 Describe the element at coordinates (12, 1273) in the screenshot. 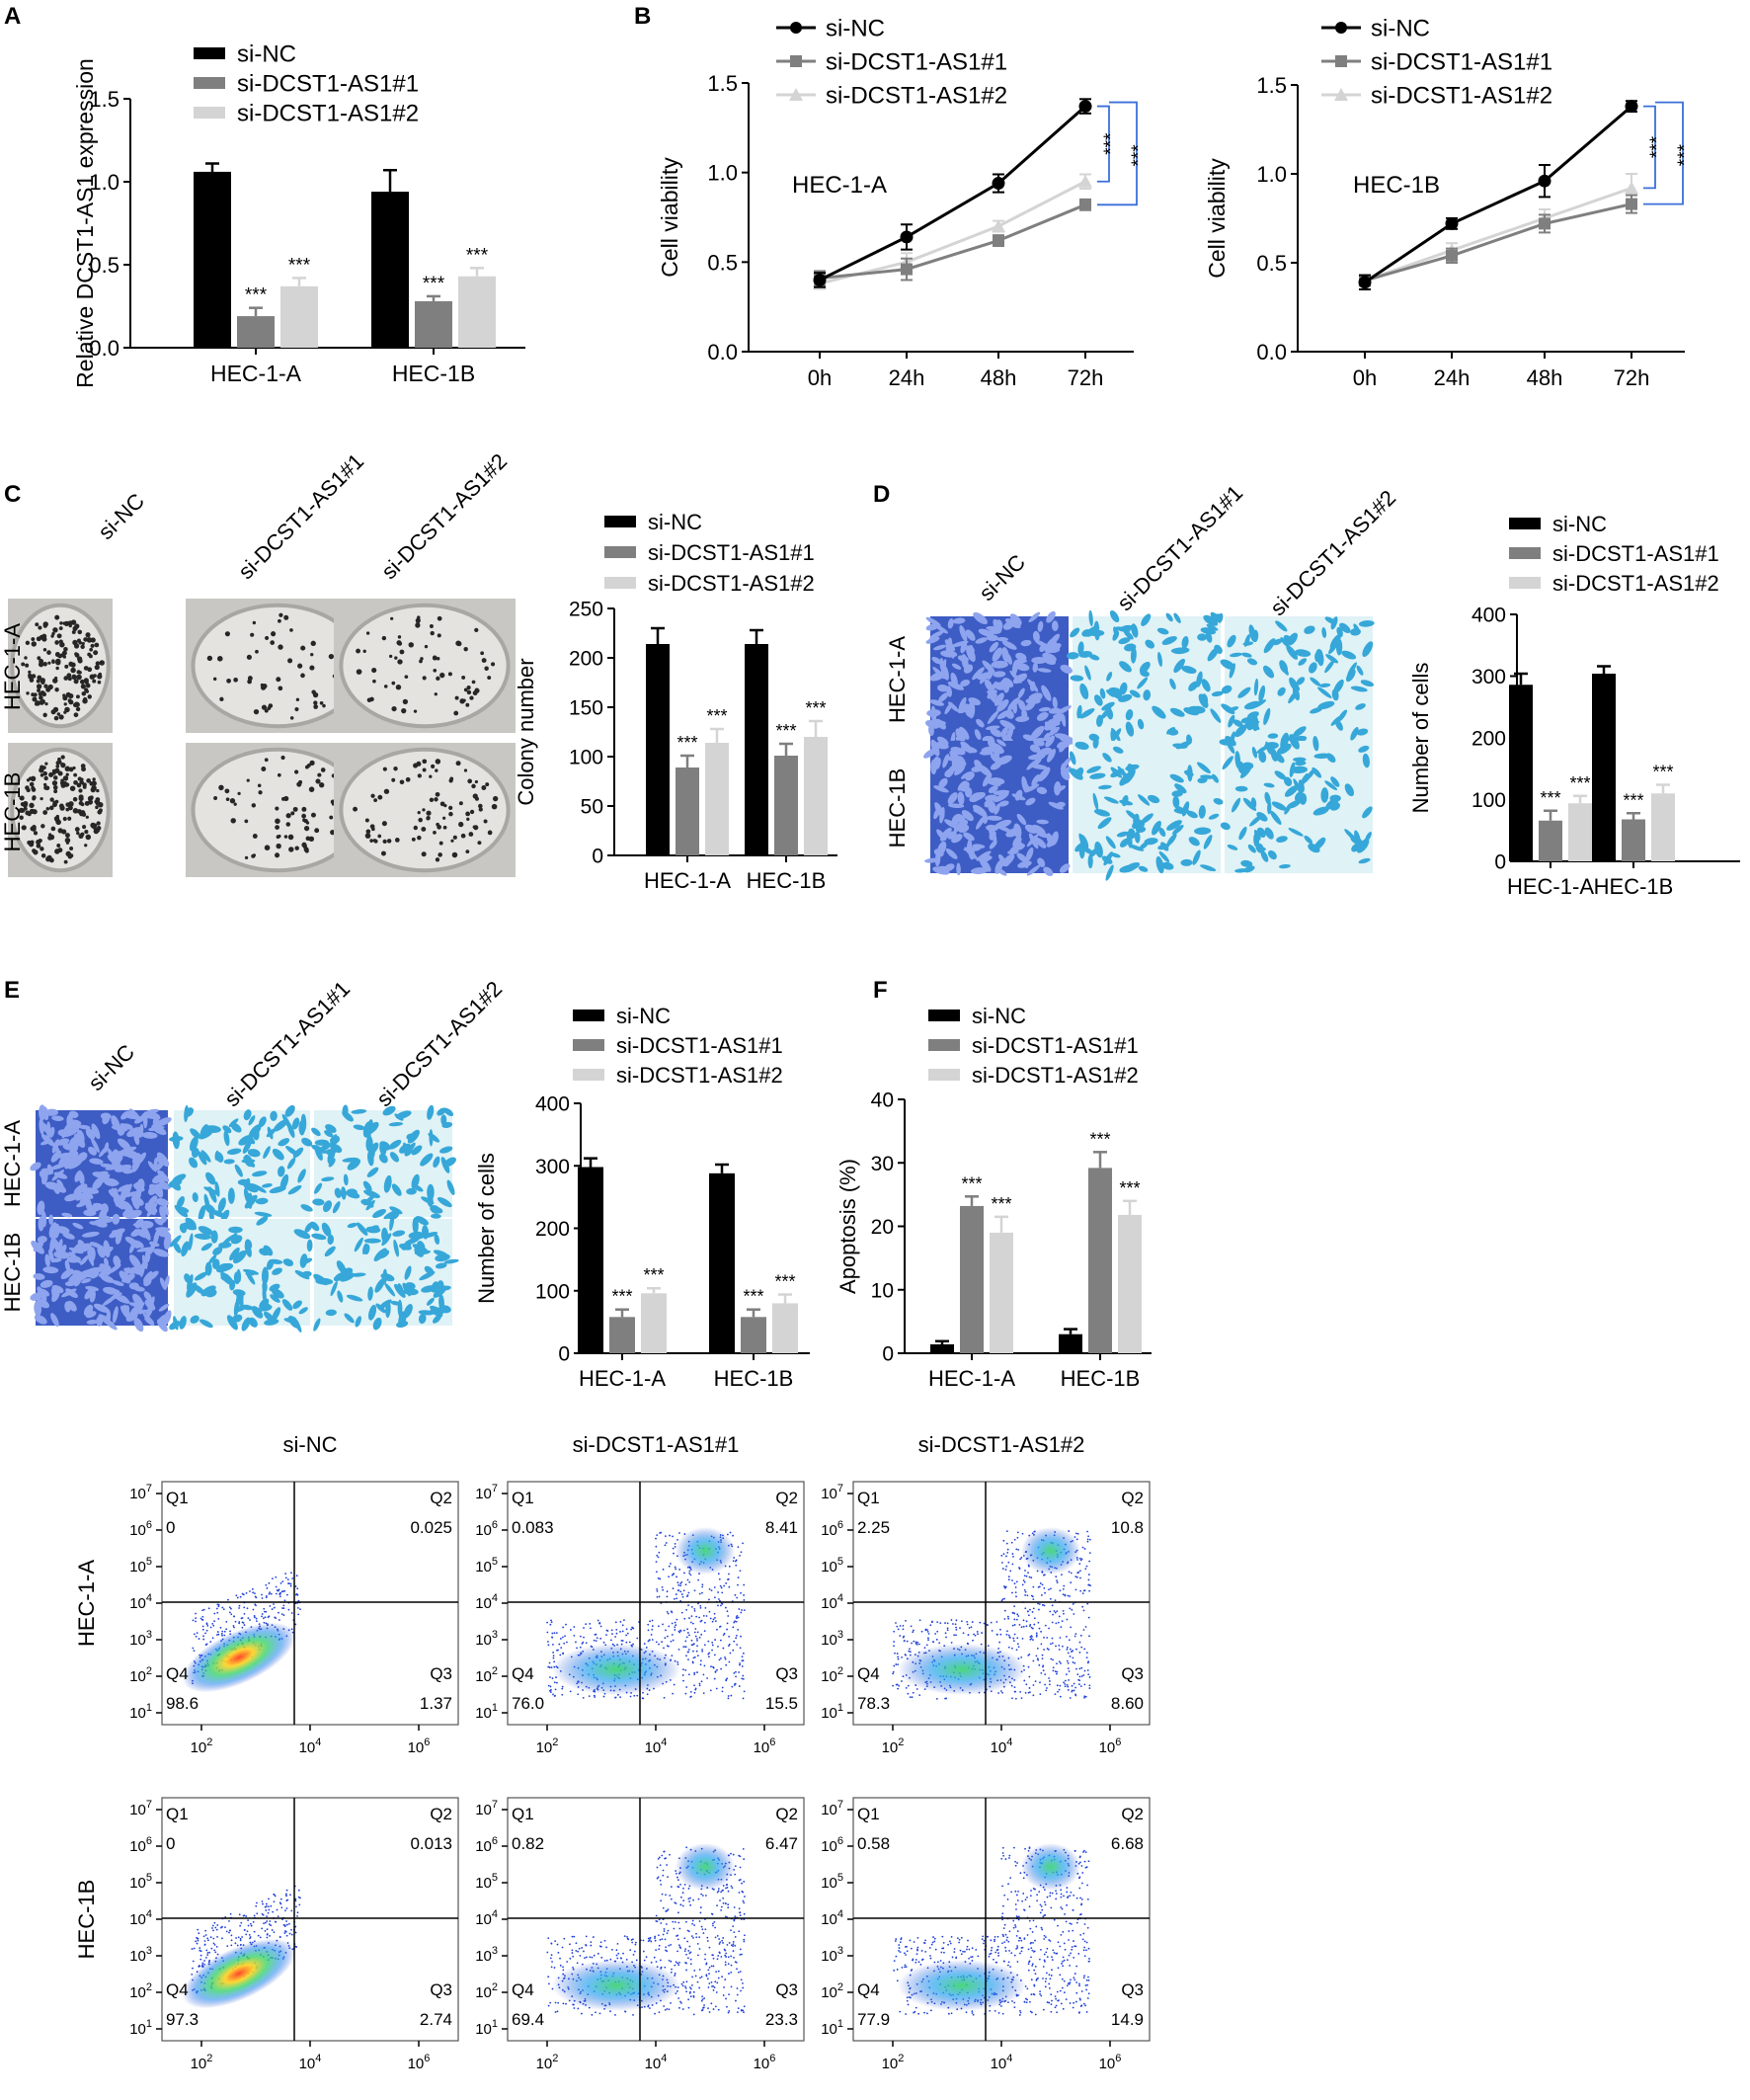

I see `row-label: HEC-1B` at that location.